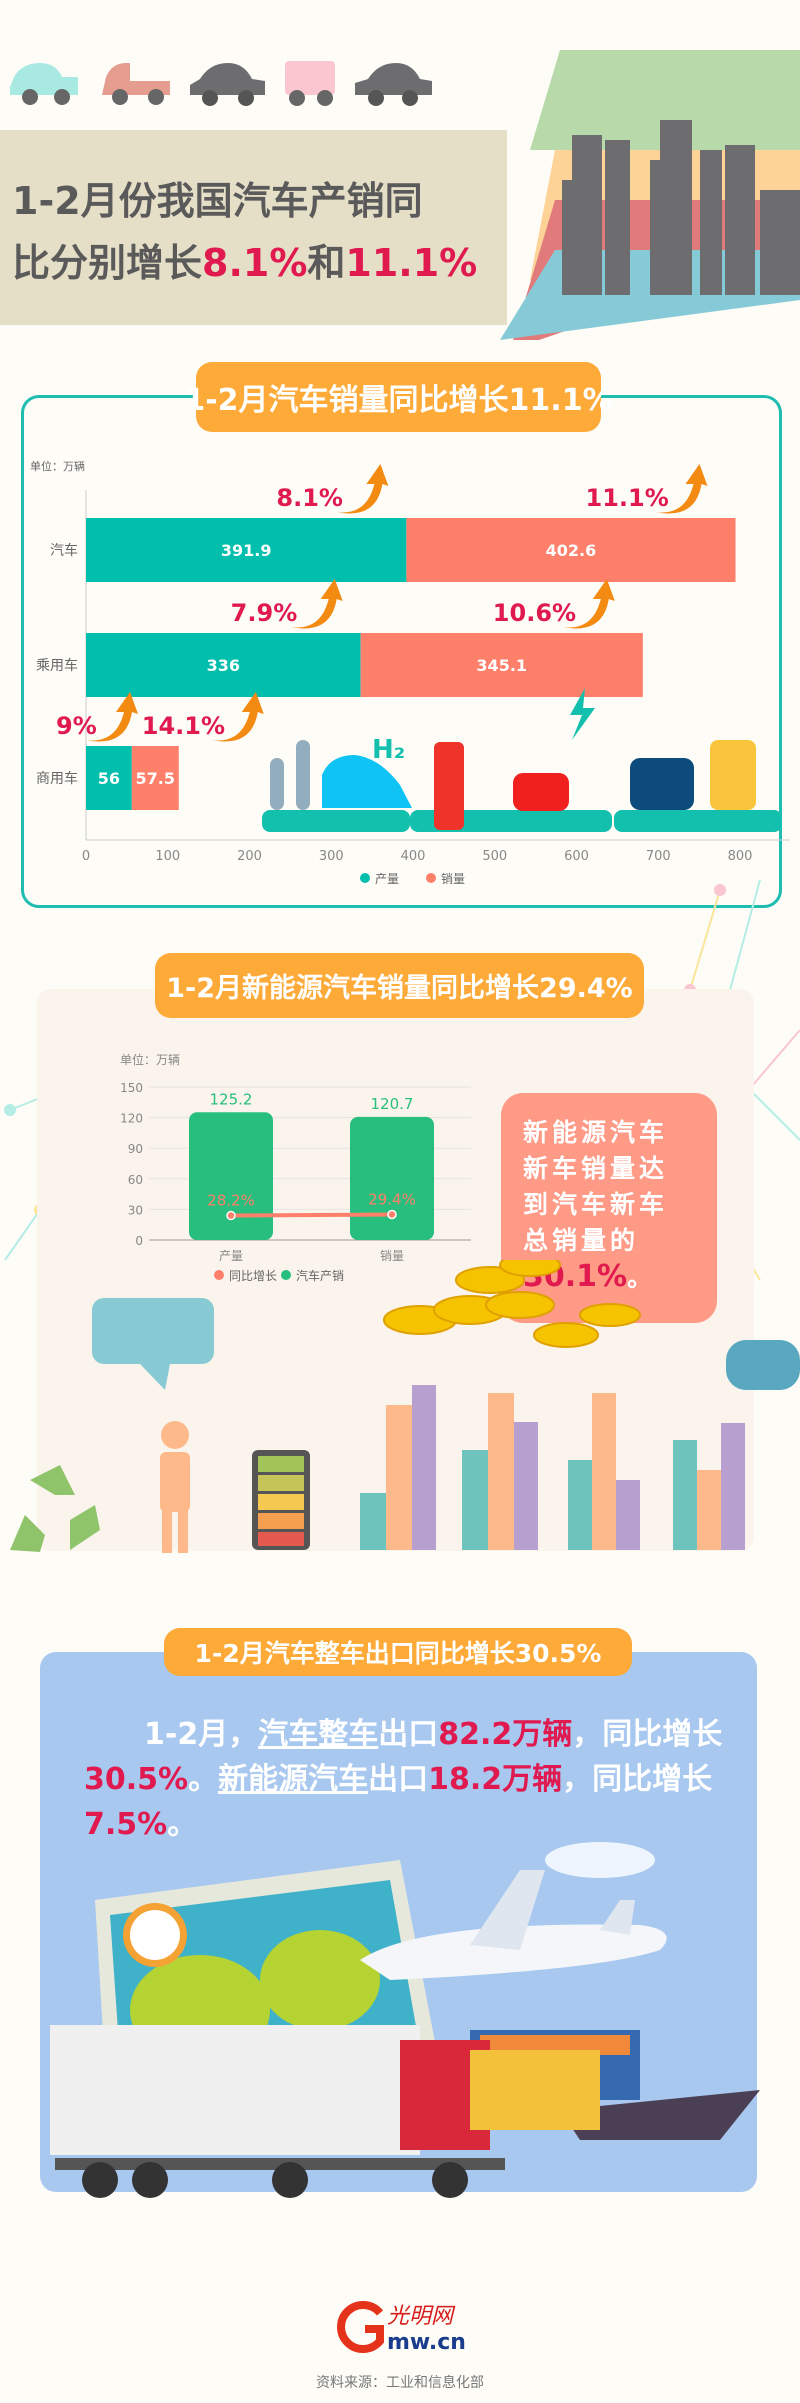 The image size is (800, 2403). Describe the element at coordinates (534, 613) in the screenshot. I see `growth-label: 10.6%` at that location.